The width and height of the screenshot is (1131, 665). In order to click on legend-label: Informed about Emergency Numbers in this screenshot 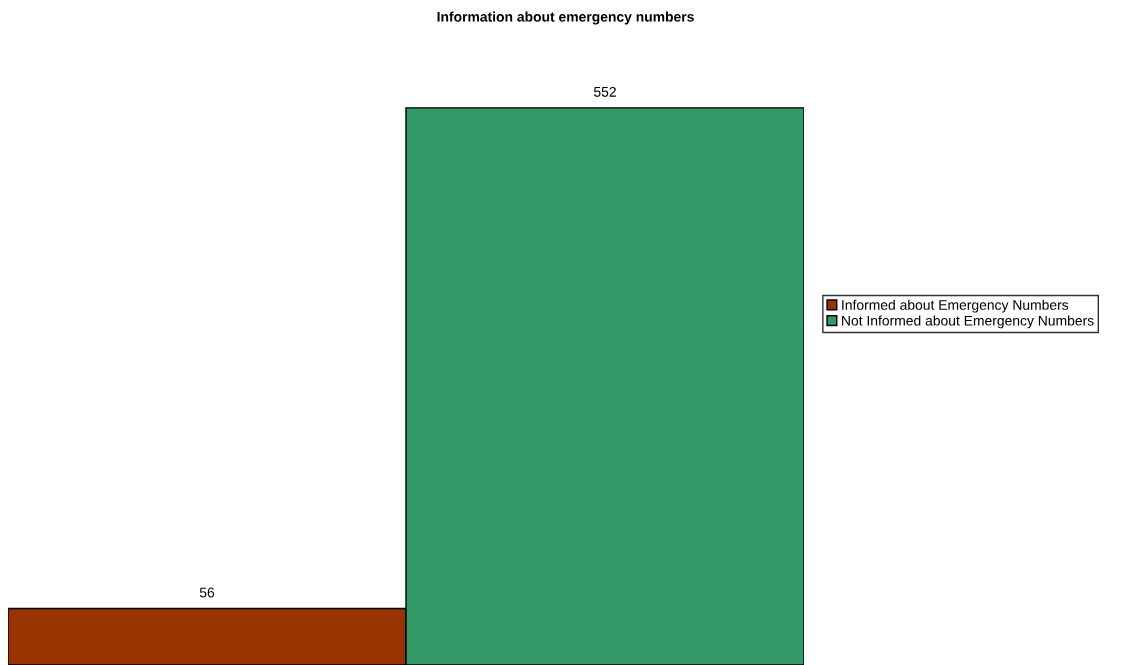, I will do `click(955, 306)`.